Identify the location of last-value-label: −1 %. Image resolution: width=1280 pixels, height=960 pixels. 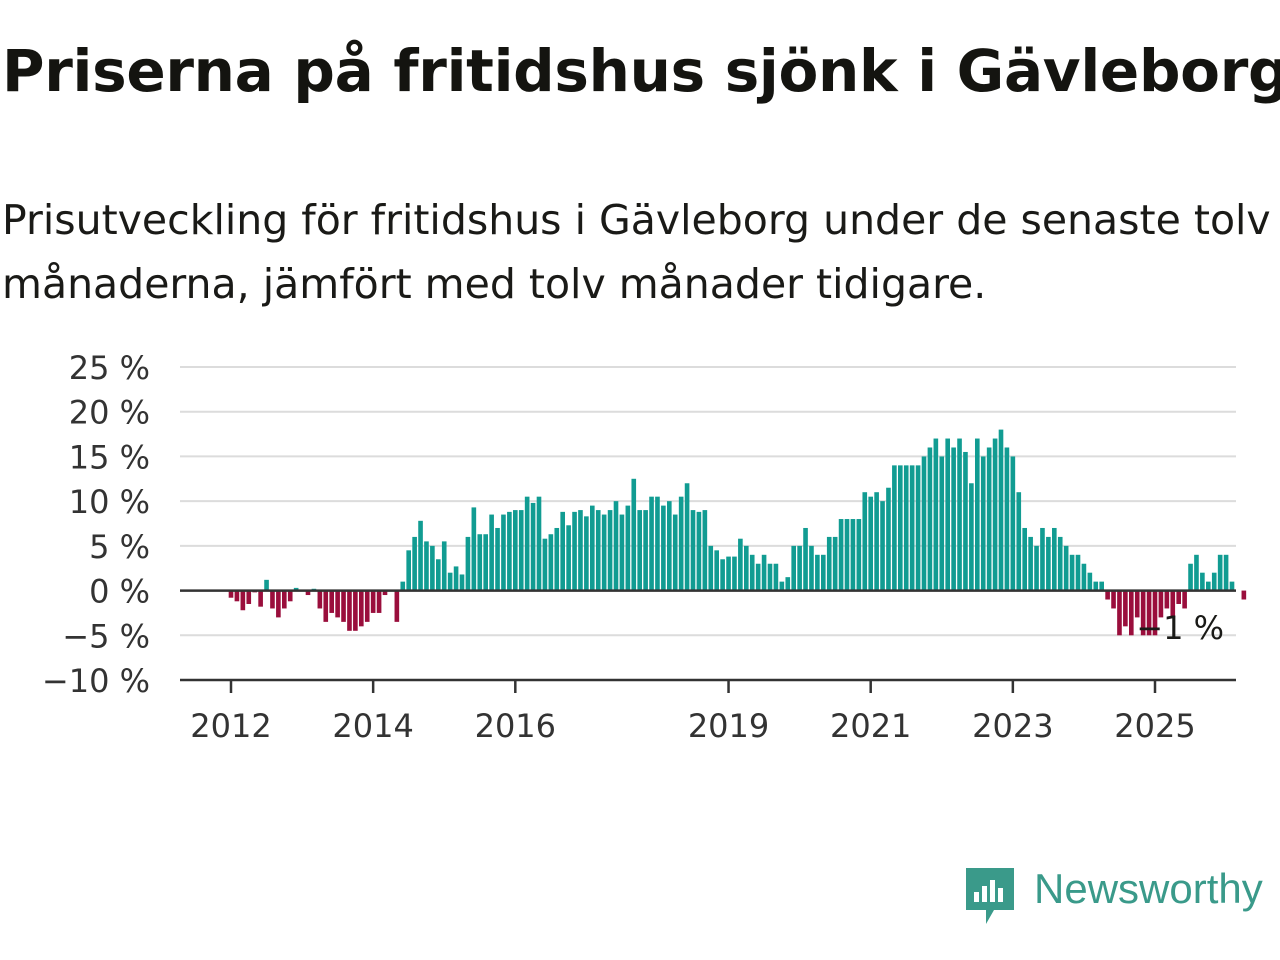
(1180, 628).